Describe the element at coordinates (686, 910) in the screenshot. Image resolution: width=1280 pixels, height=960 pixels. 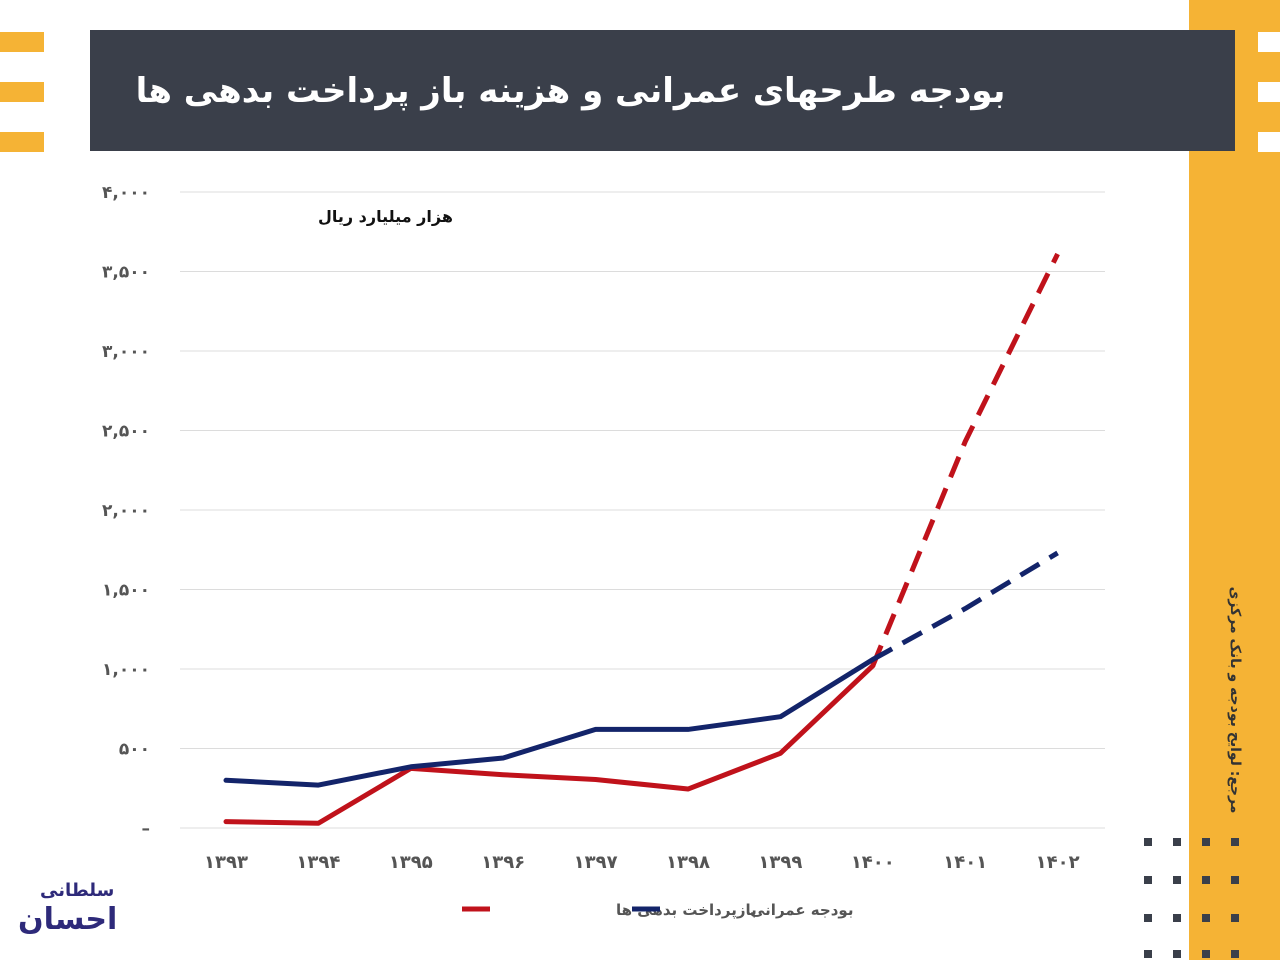
I see `legend-label-debt: بازپرداخت بدهی ها` at that location.